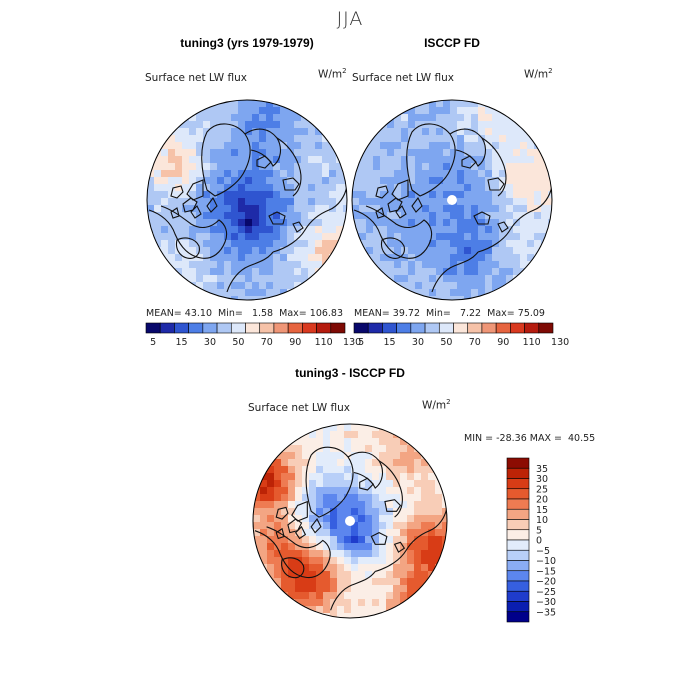 The image size is (700, 700). Describe the element at coordinates (542, 479) in the screenshot. I see `panel-3-colorbar-tick: 30` at that location.